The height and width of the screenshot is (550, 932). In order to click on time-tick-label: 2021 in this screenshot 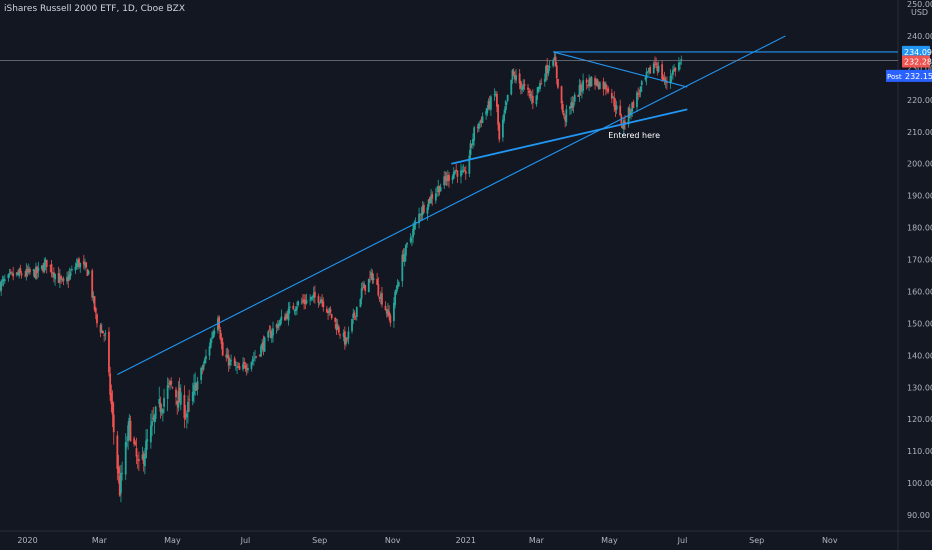, I will do `click(466, 540)`.